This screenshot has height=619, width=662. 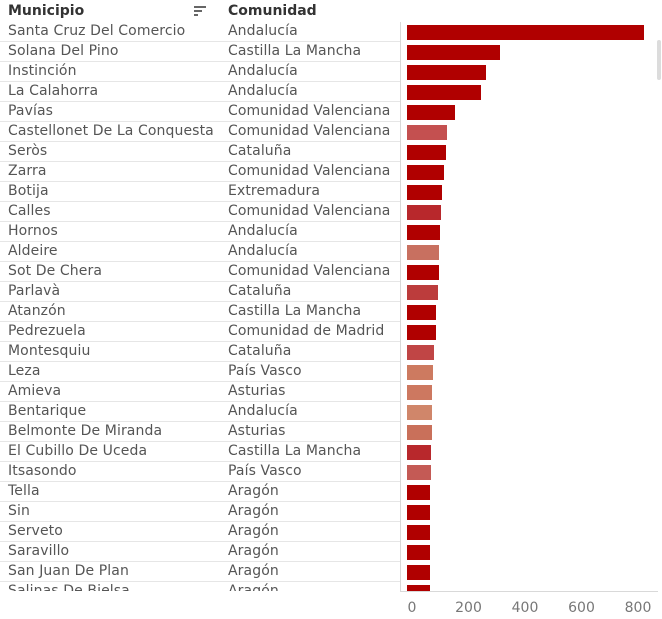 I want to click on municipio-cell: Zarra, so click(x=27, y=171).